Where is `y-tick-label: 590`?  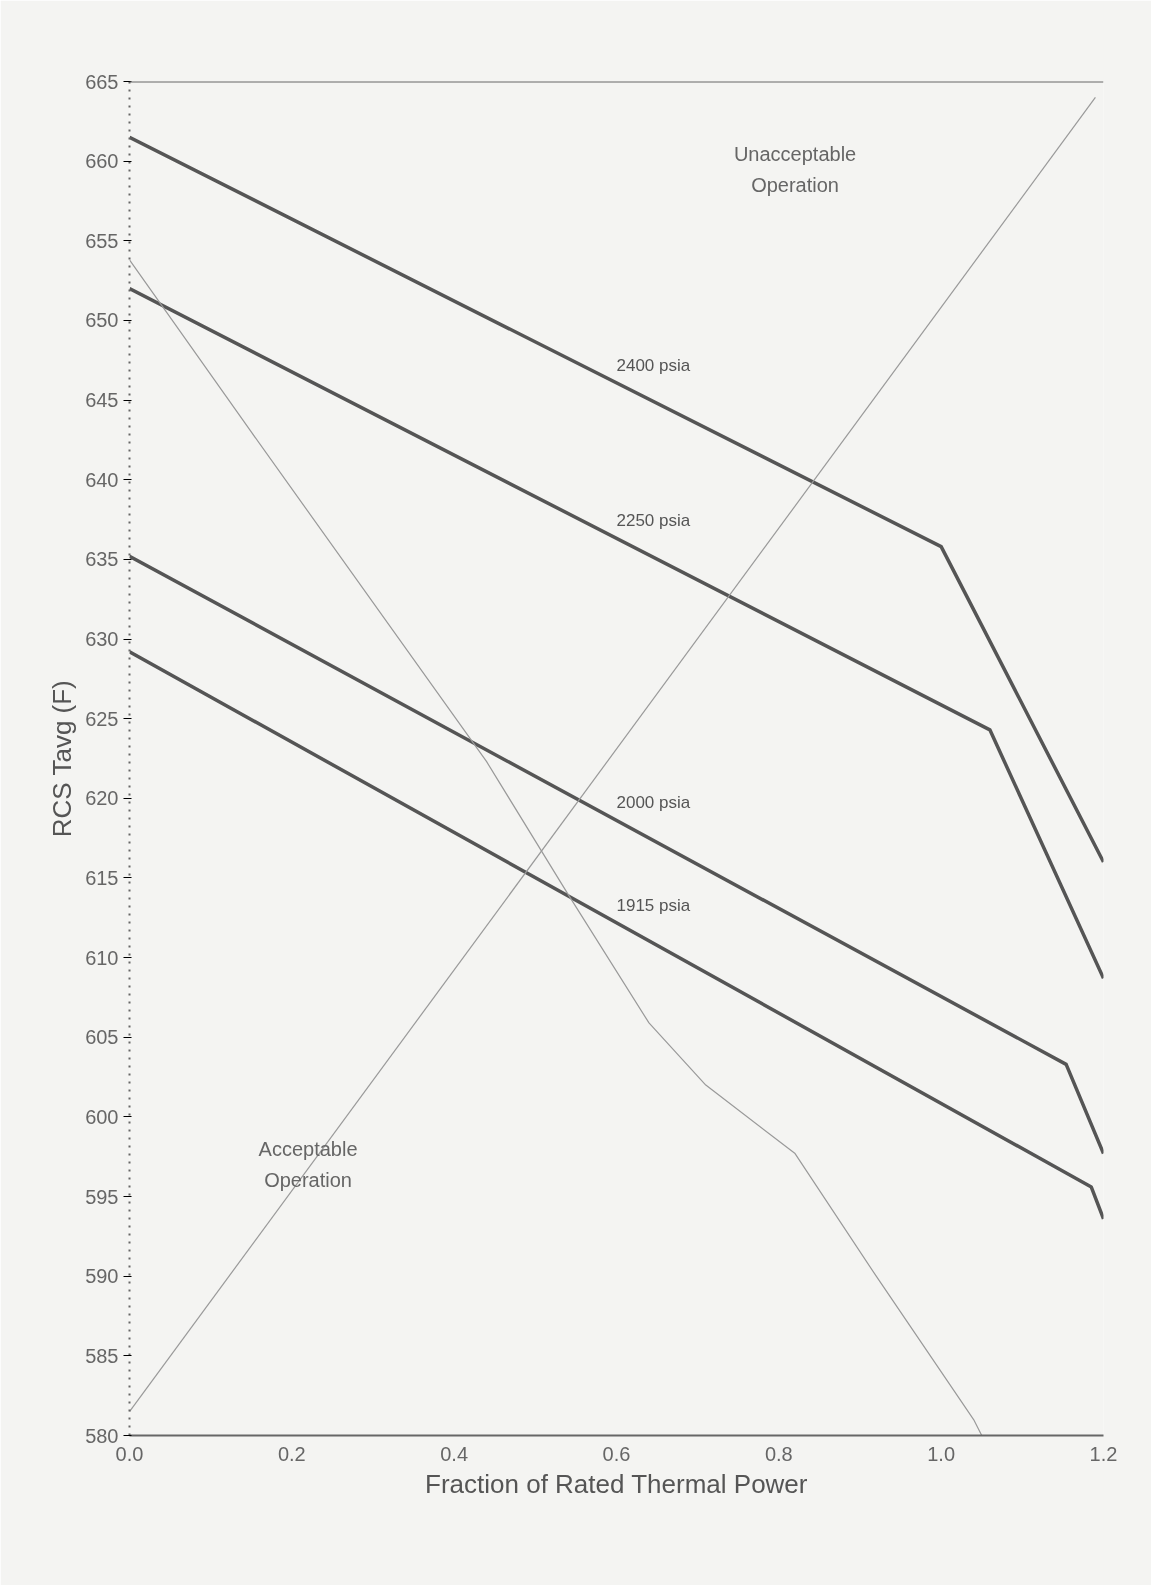
y-tick-label: 590 is located at coordinates (102, 1276).